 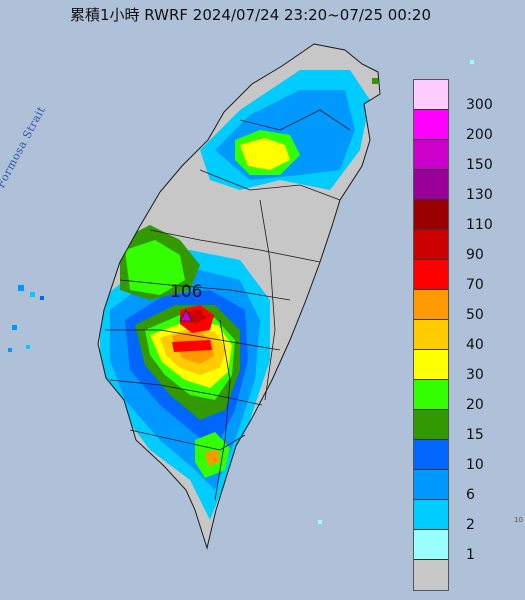 I want to click on legend-label: 90, so click(x=475, y=255).